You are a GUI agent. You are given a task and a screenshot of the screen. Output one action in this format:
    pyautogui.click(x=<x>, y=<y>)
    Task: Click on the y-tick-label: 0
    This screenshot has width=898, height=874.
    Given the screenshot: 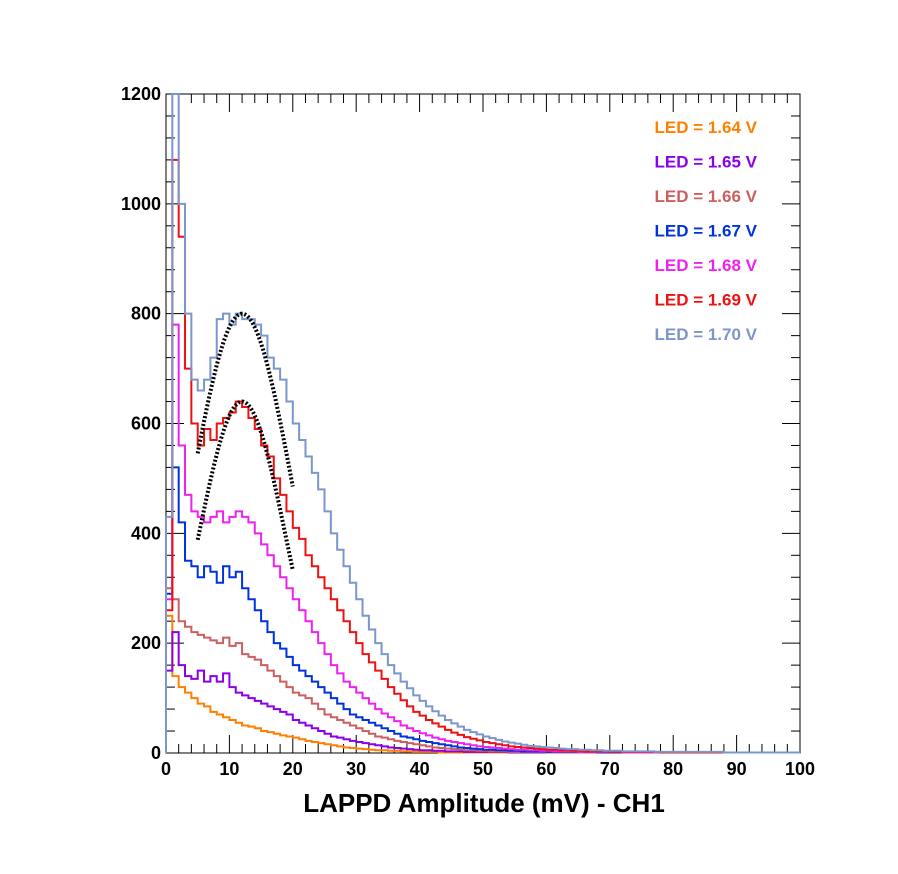 What is the action you would take?
    pyautogui.click(x=156, y=753)
    